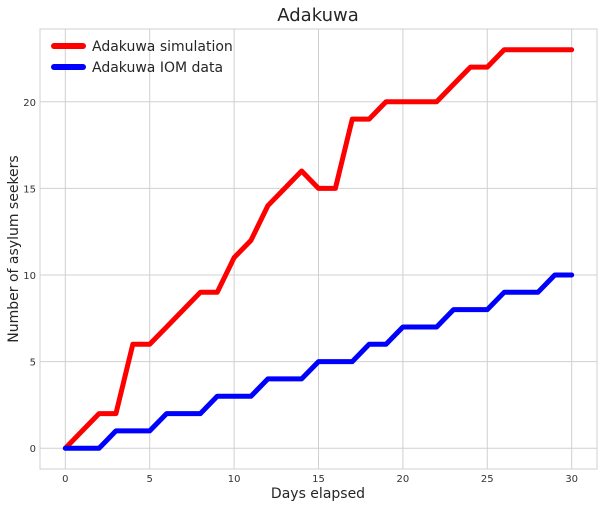  Describe the element at coordinates (29, 103) in the screenshot. I see `y-tick-label: 20` at that location.